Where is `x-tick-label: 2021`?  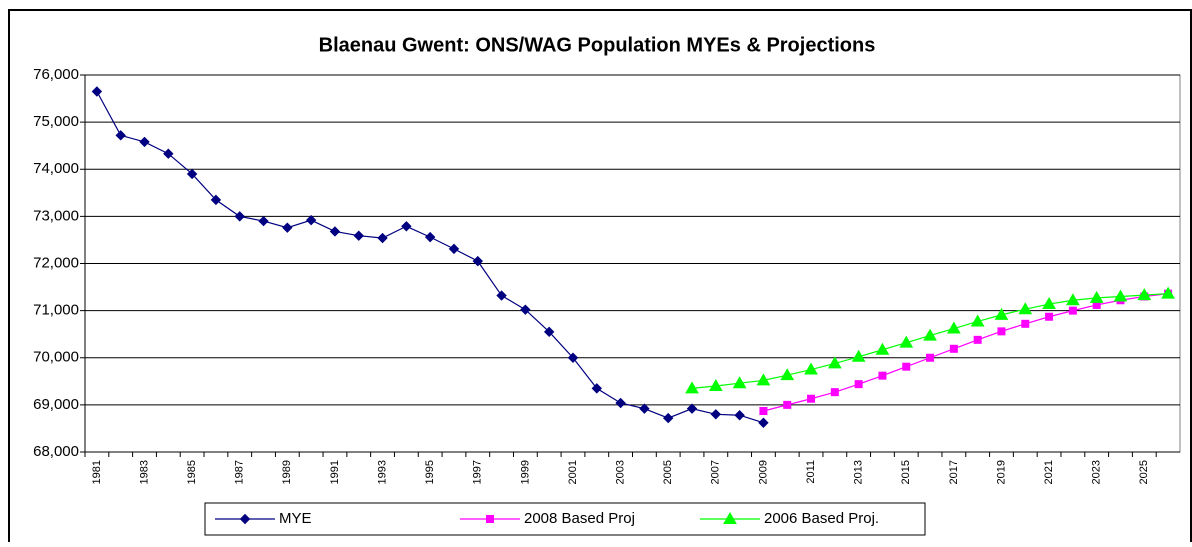 x-tick-label: 2021 is located at coordinates (1049, 472).